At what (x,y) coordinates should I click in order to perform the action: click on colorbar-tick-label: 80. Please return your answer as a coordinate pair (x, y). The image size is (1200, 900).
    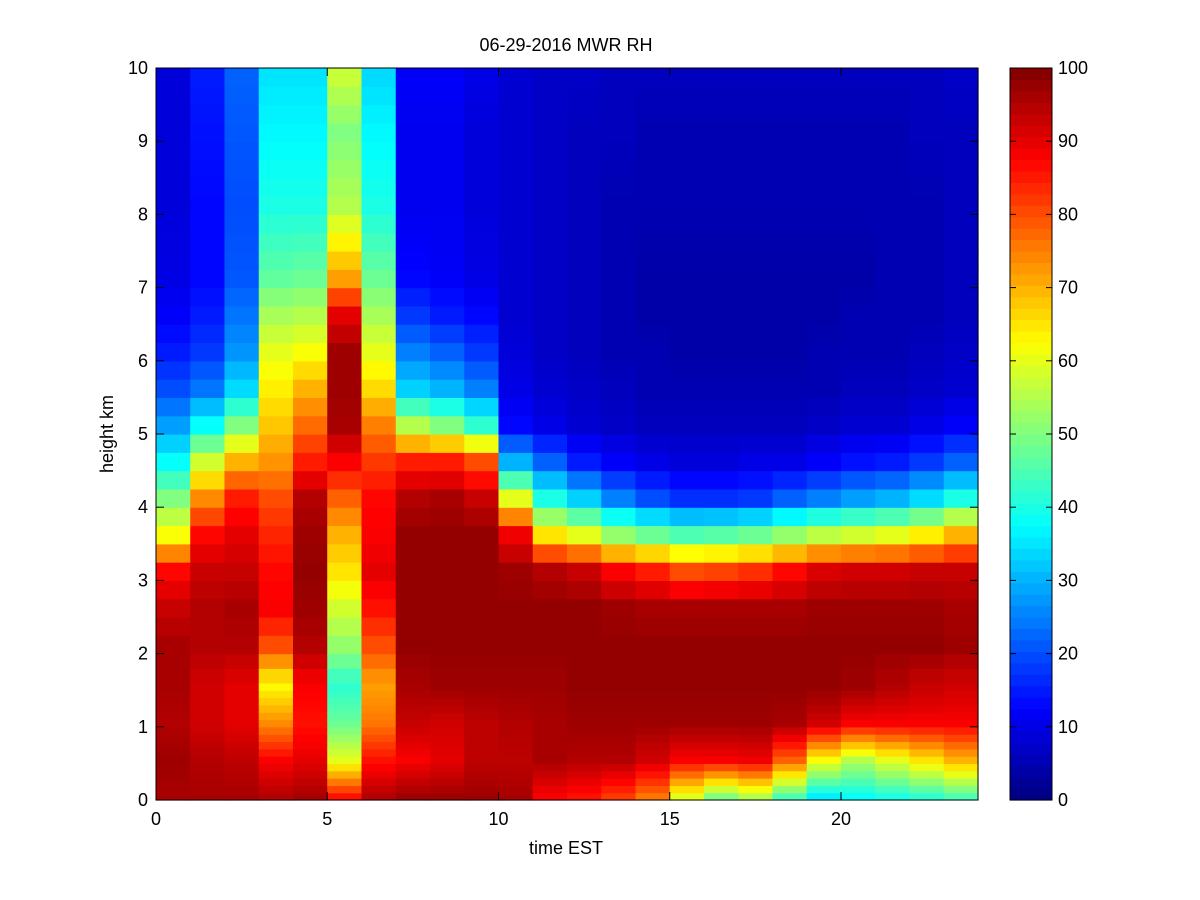
    Looking at the image, I should click on (1068, 214).